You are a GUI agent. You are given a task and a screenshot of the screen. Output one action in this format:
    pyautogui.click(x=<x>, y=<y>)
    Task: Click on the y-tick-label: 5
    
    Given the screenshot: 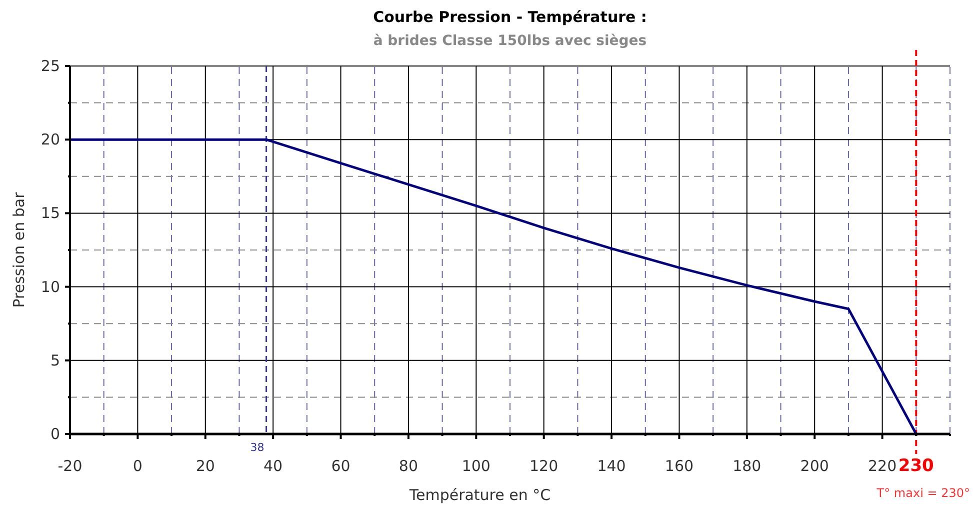 What is the action you would take?
    pyautogui.click(x=55, y=360)
    